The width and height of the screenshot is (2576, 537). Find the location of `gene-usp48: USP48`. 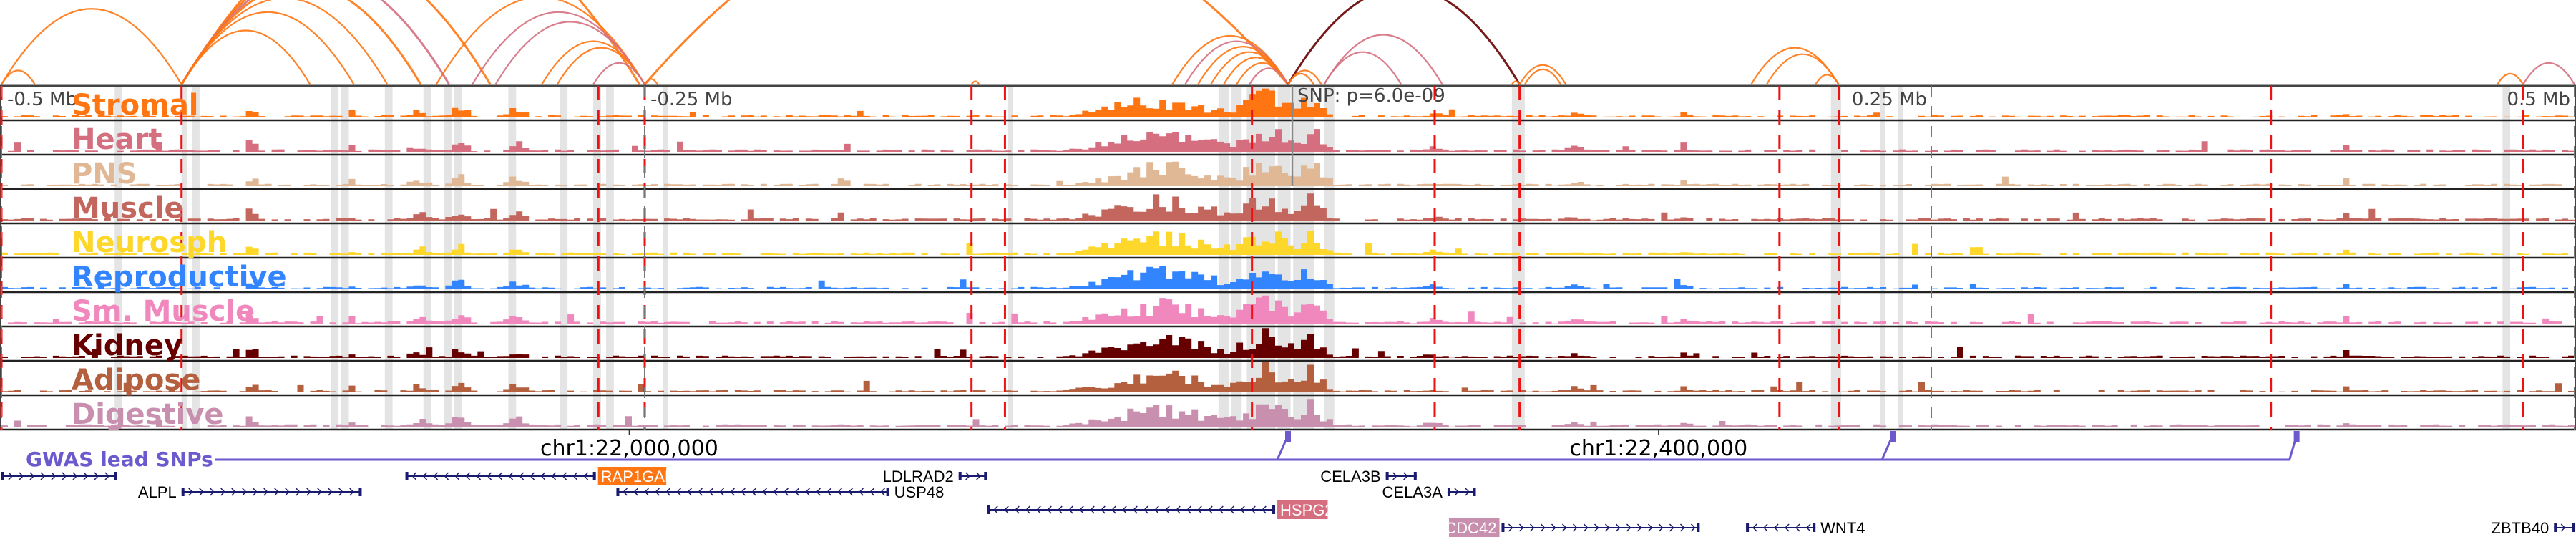

gene-usp48: USP48 is located at coordinates (780, 492).